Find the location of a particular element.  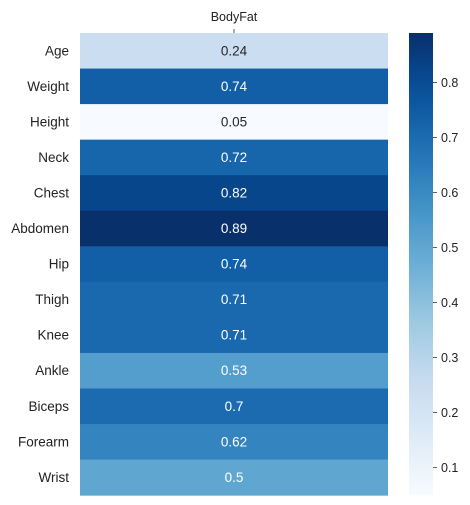

cell-value-label: 0.62 is located at coordinates (234, 441).